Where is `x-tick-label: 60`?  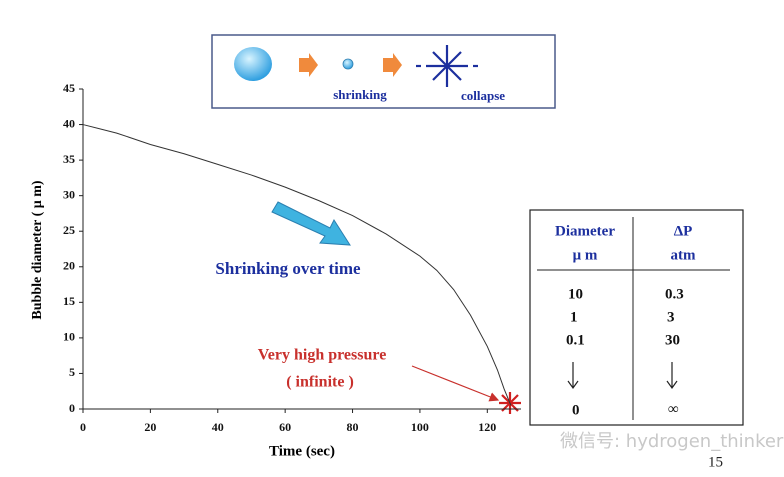 x-tick-label: 60 is located at coordinates (285, 427).